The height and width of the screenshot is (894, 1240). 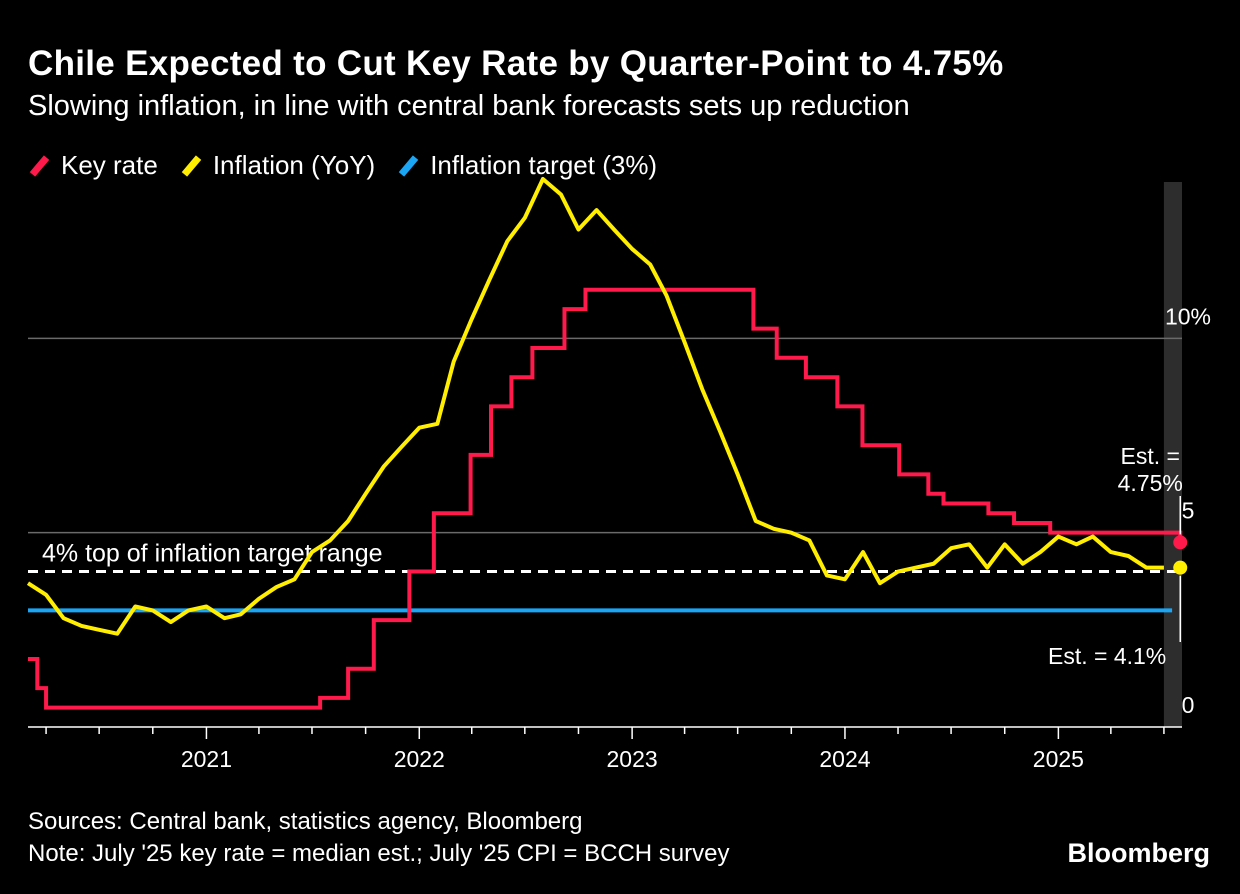 What do you see at coordinates (1107, 656) in the screenshot?
I see `inflation-estimate-label: Est. = 4.1%` at bounding box center [1107, 656].